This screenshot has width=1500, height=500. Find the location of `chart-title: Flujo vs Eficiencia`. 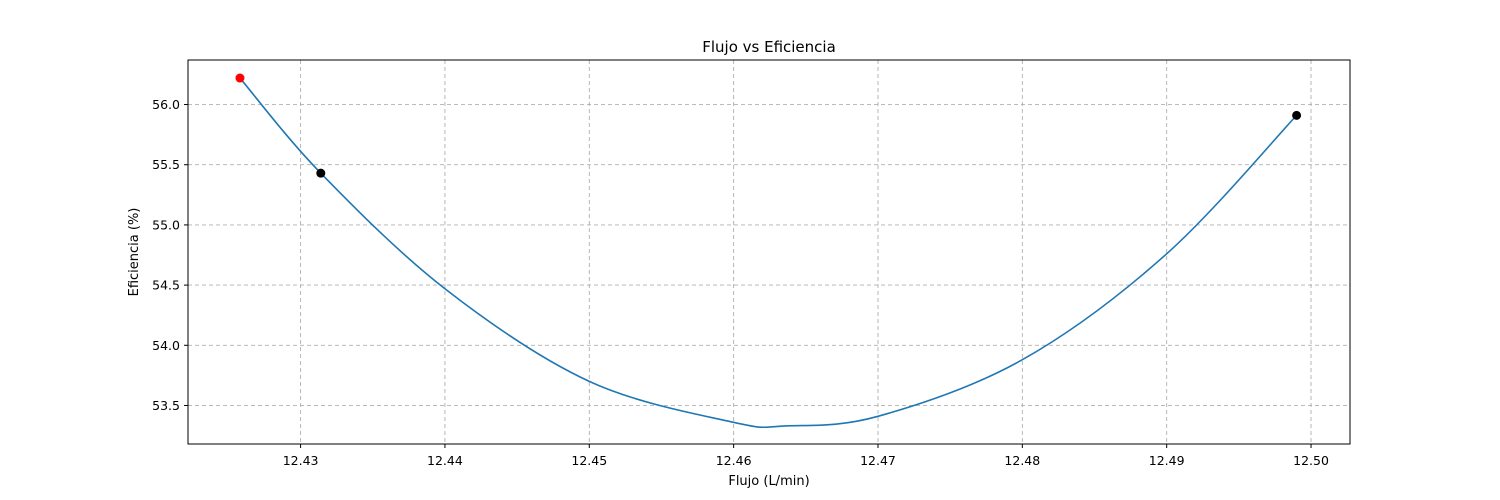

chart-title: Flujo vs Eficiencia is located at coordinates (769, 47).